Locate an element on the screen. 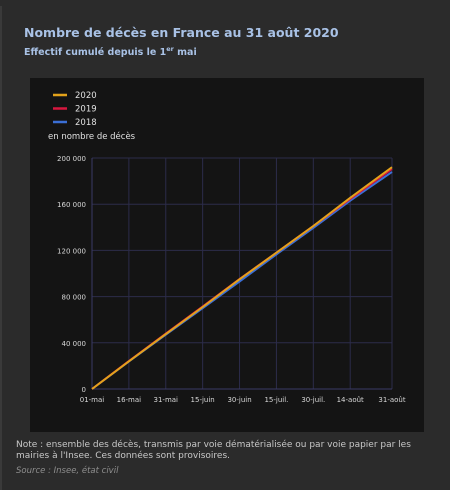  legend-label-2018: 2018 is located at coordinates (86, 123).